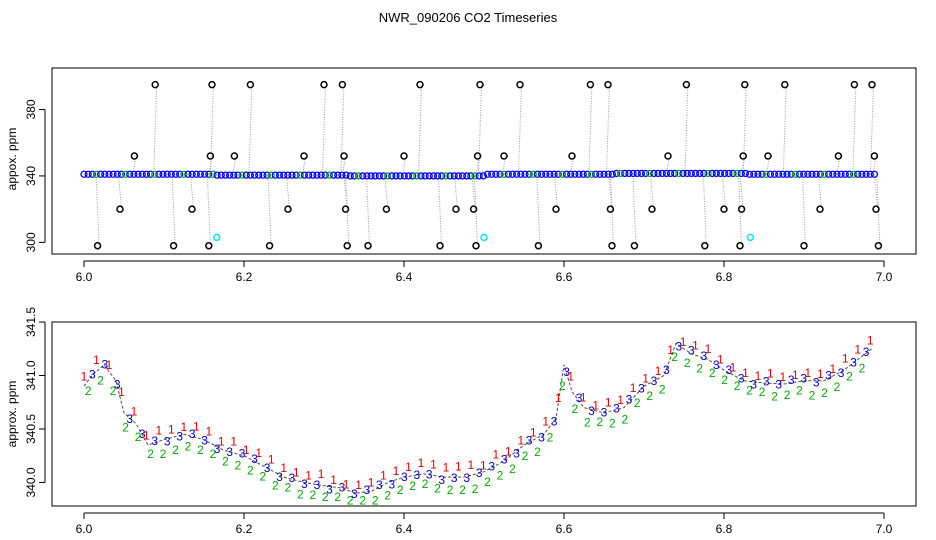 The width and height of the screenshot is (936, 540). What do you see at coordinates (724, 277) in the screenshot?
I see `top-x-tick-label: 6.8` at bounding box center [724, 277].